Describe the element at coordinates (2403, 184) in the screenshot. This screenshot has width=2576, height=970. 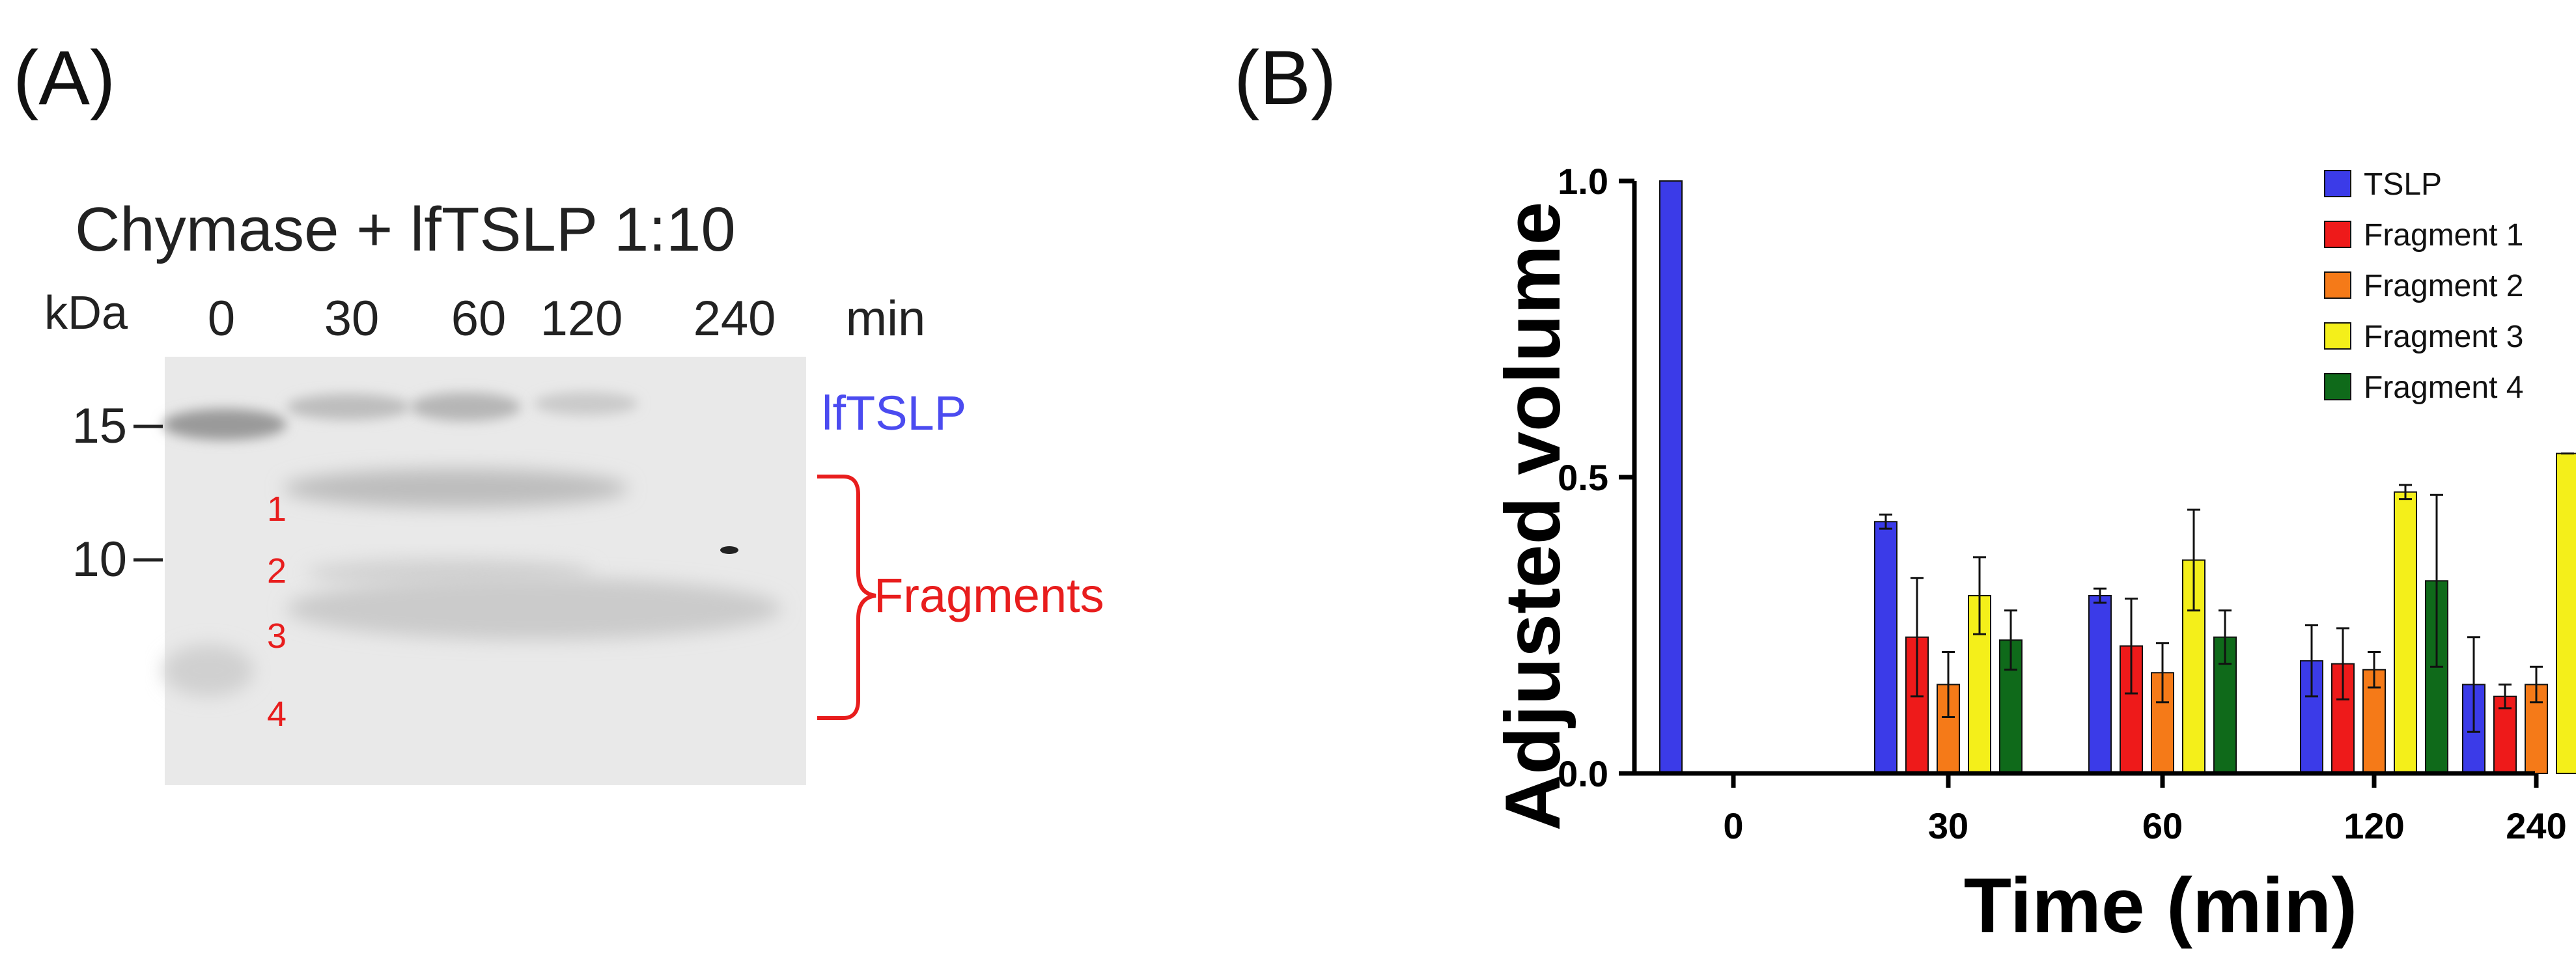
I see `legend-label: TSLP` at that location.